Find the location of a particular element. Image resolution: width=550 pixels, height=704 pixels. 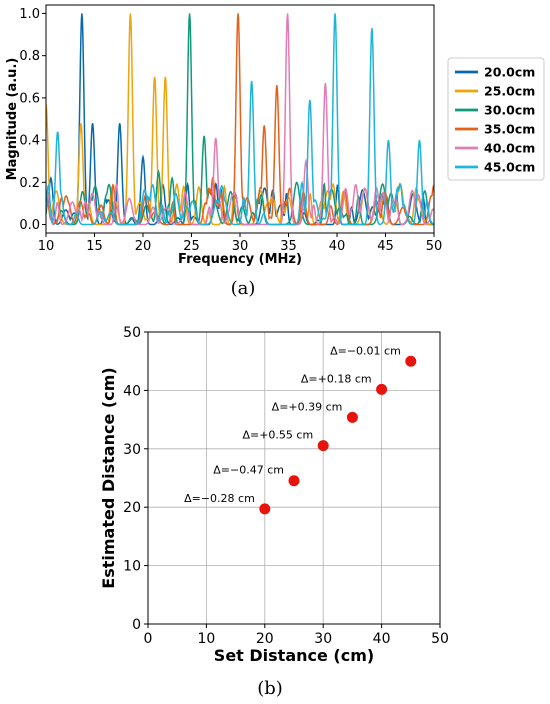

spectrum-x-ticks: 10 15 20 25 30 35 40 45 50 is located at coordinates (240, 243).